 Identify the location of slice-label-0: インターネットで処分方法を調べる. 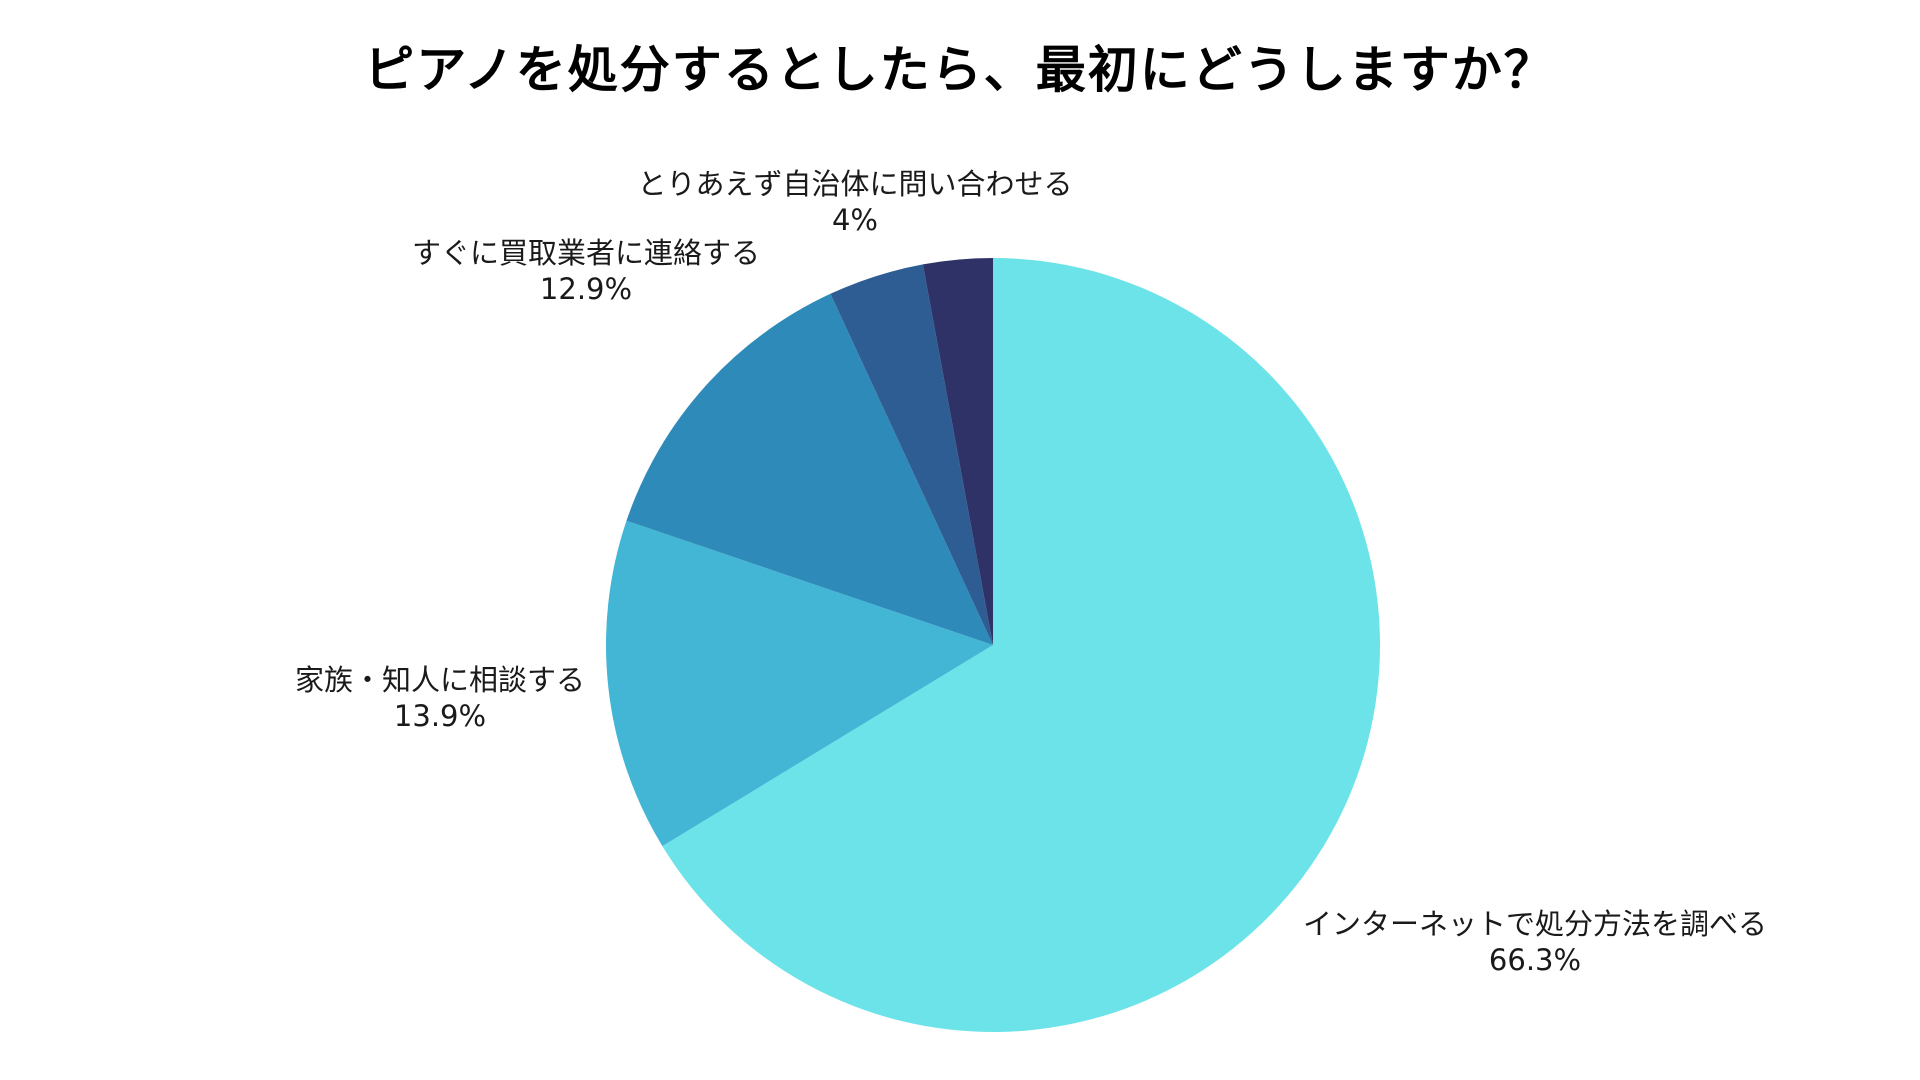
(1535, 924).